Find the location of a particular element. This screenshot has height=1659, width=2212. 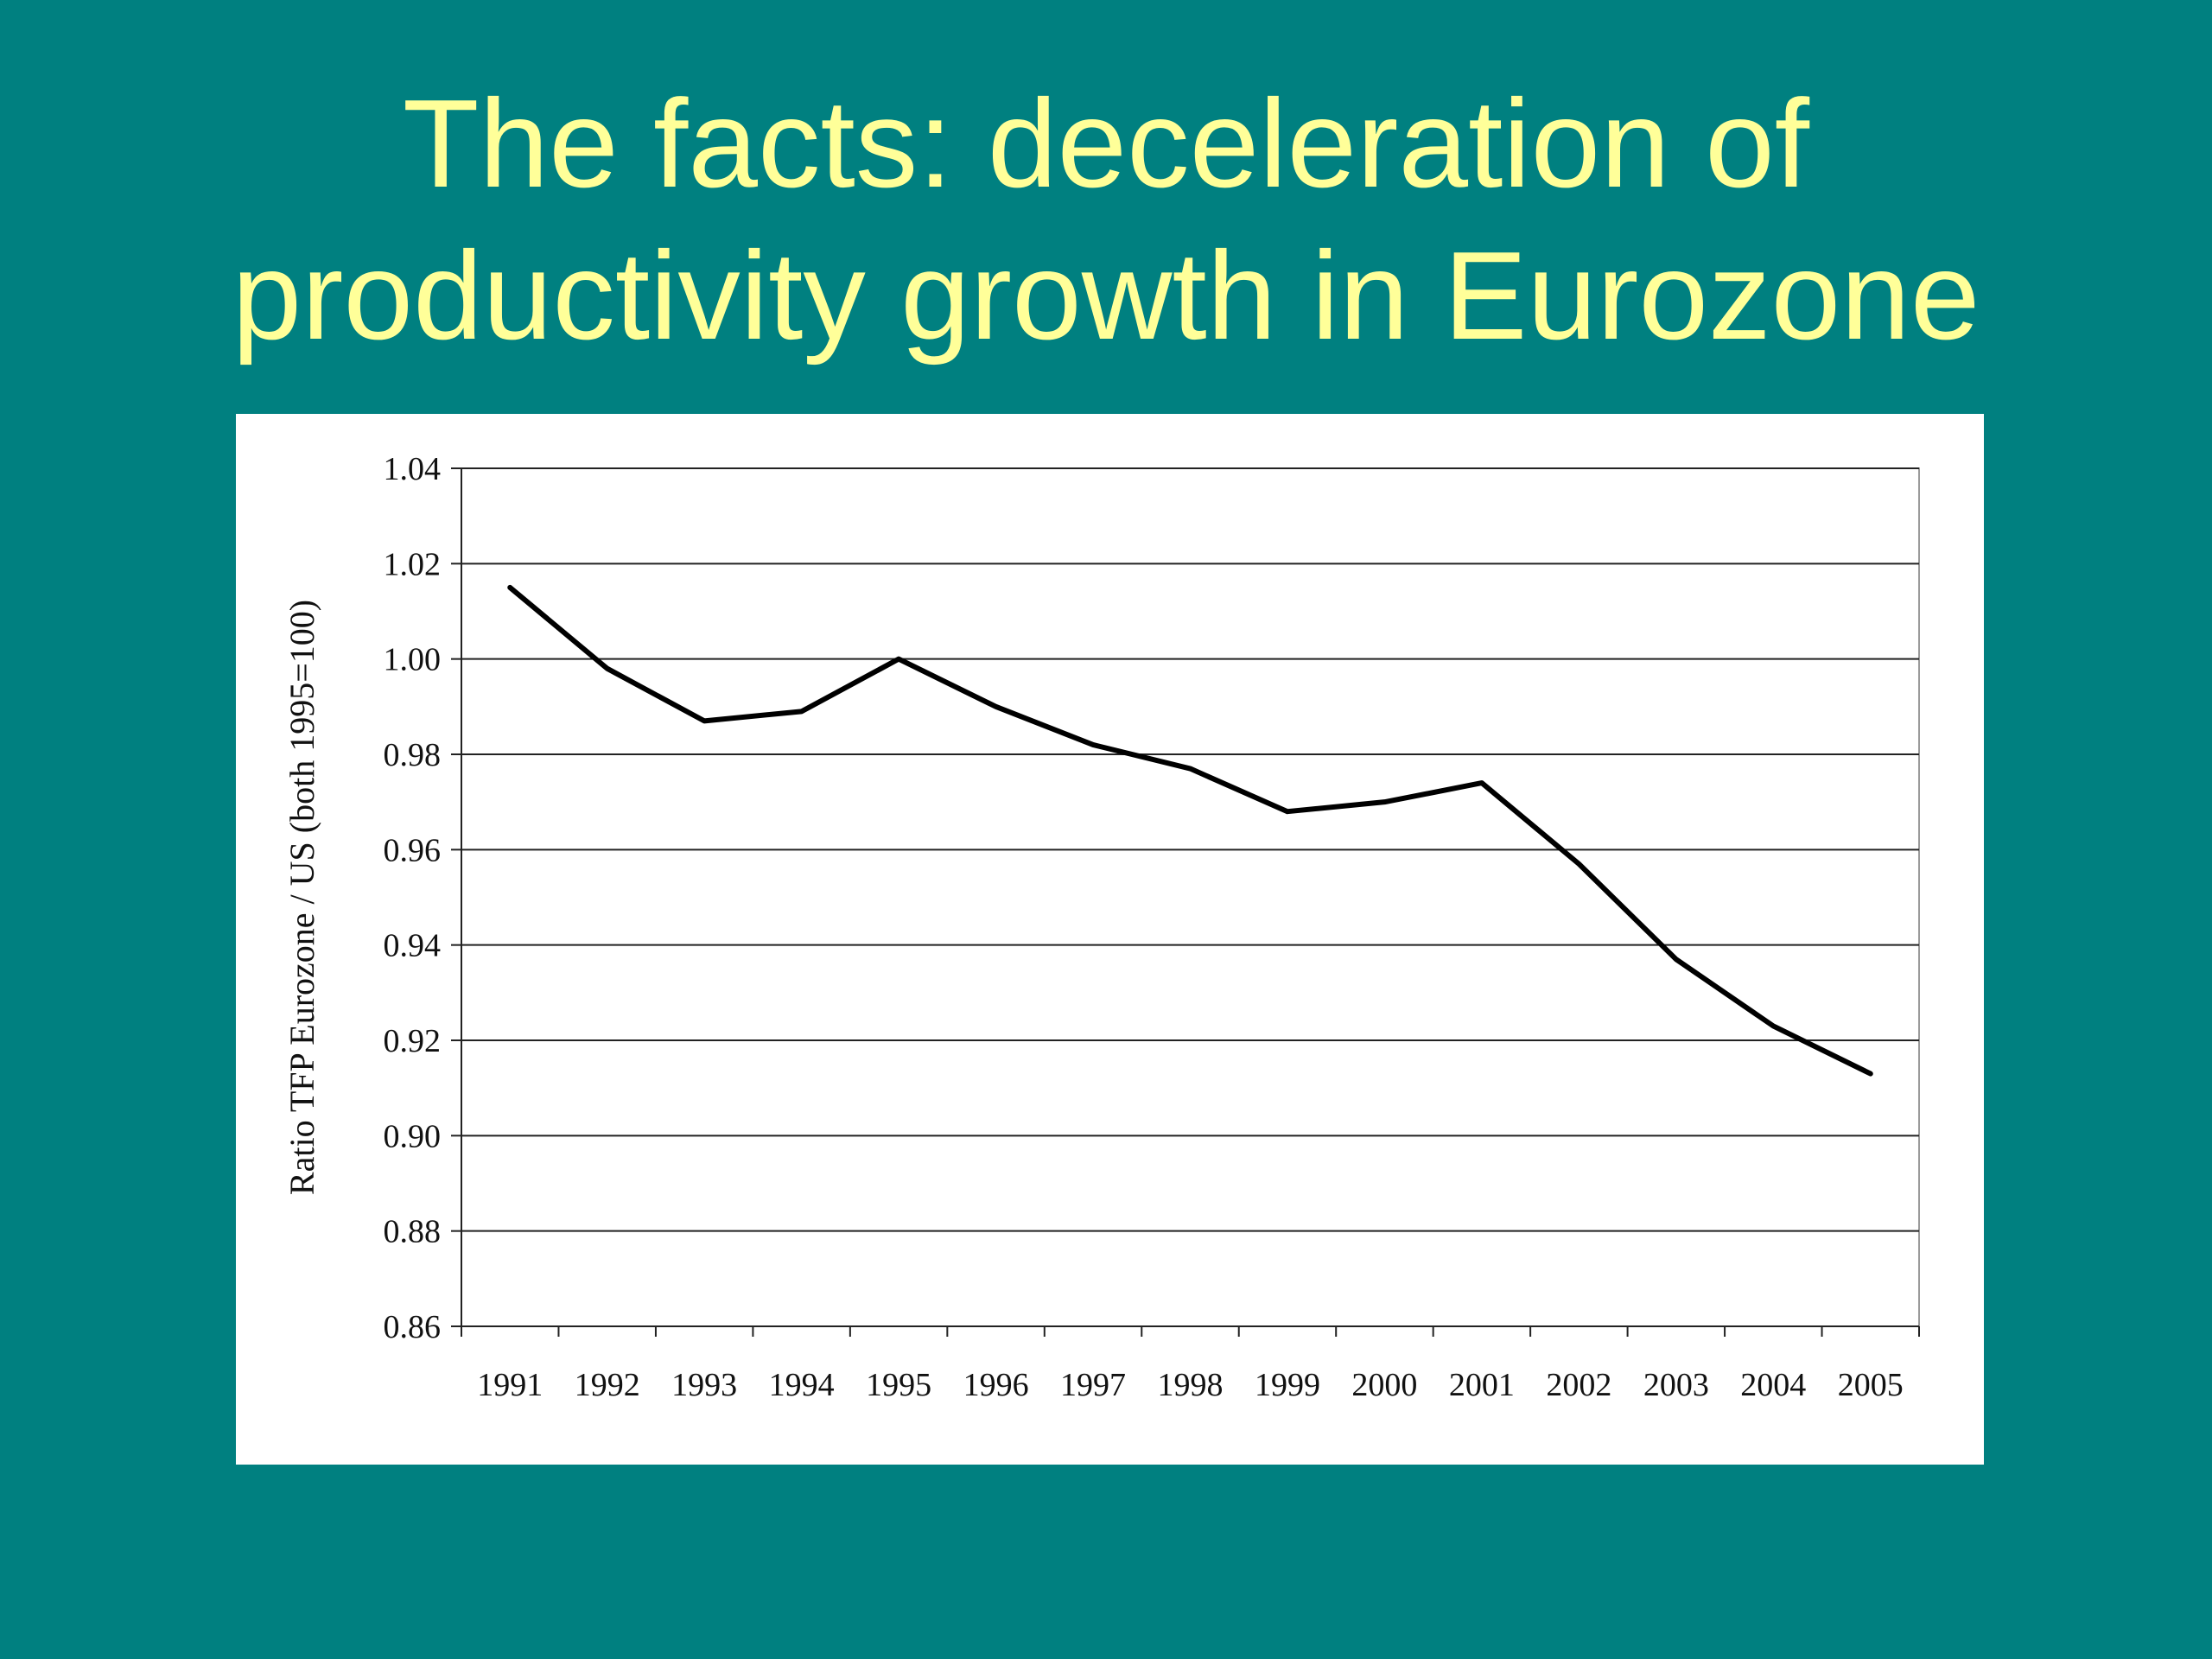

x-tick-label: 1996 is located at coordinates (996, 1385).